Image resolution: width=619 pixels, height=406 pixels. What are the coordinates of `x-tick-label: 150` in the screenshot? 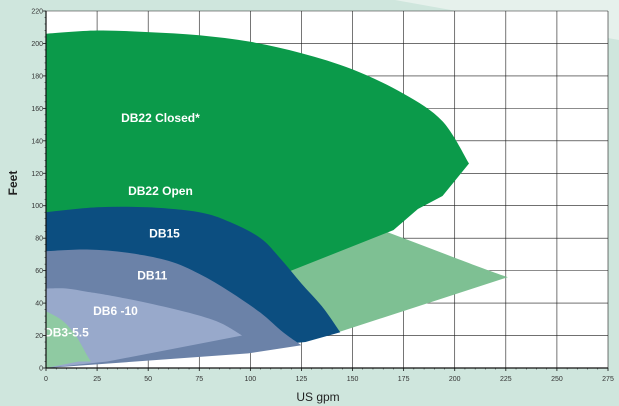 It's located at (353, 379).